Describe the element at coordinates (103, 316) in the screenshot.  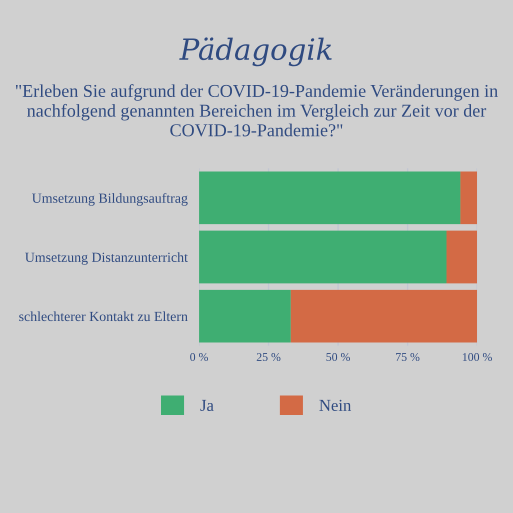
I see `y-tick-label: schlechterer Kontakt zu Eltern` at that location.